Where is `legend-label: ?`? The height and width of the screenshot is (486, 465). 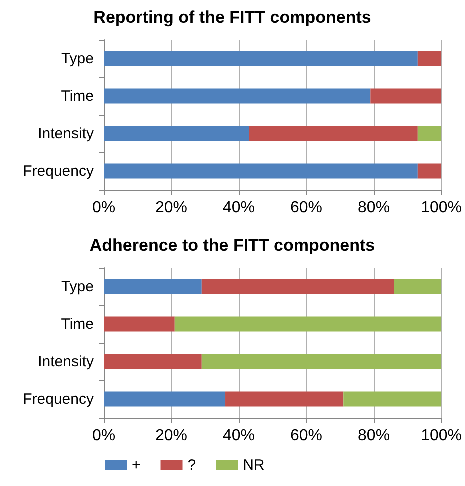 legend-label: ? is located at coordinates (192, 465).